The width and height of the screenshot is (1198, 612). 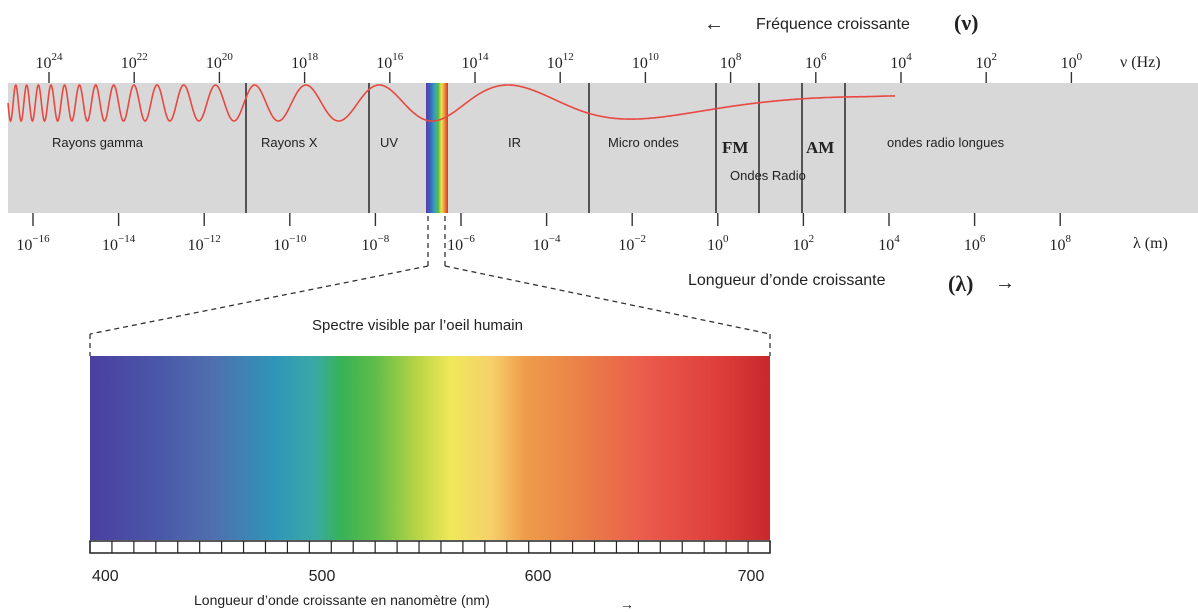 I want to click on ruler-ticks, so click(x=430, y=547).